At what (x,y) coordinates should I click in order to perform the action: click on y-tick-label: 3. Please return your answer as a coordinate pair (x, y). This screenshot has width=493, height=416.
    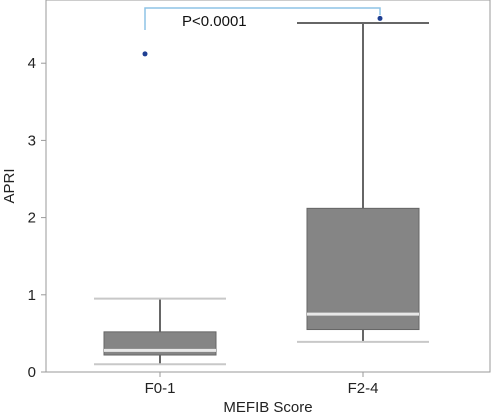
    Looking at the image, I should click on (32, 140).